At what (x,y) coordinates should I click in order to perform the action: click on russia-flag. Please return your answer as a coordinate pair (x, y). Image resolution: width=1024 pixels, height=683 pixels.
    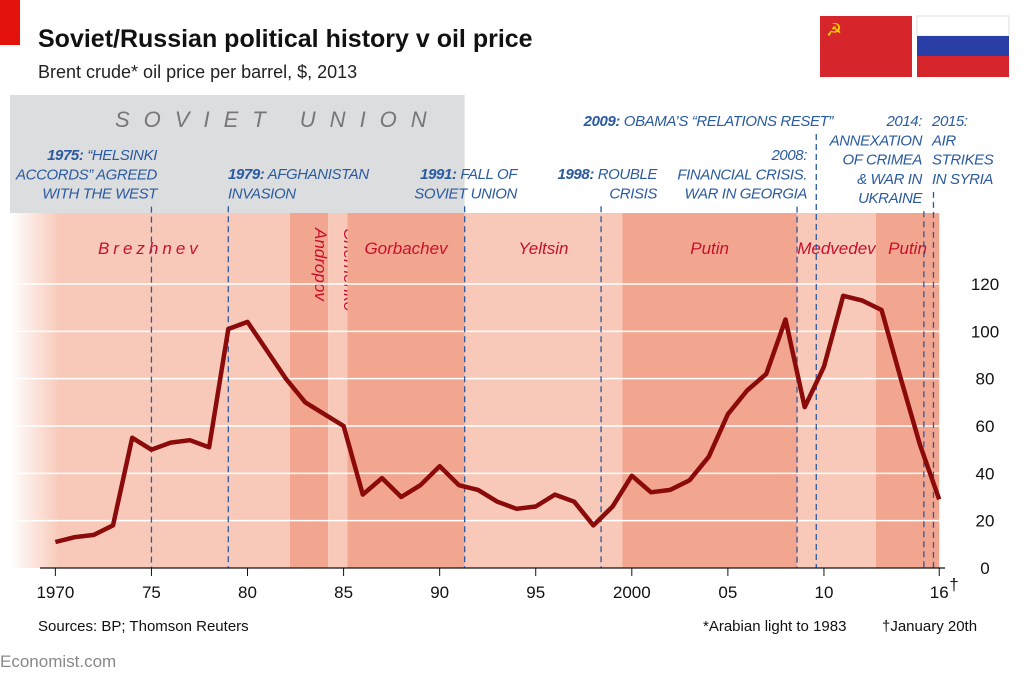
    Looking at the image, I should click on (963, 46).